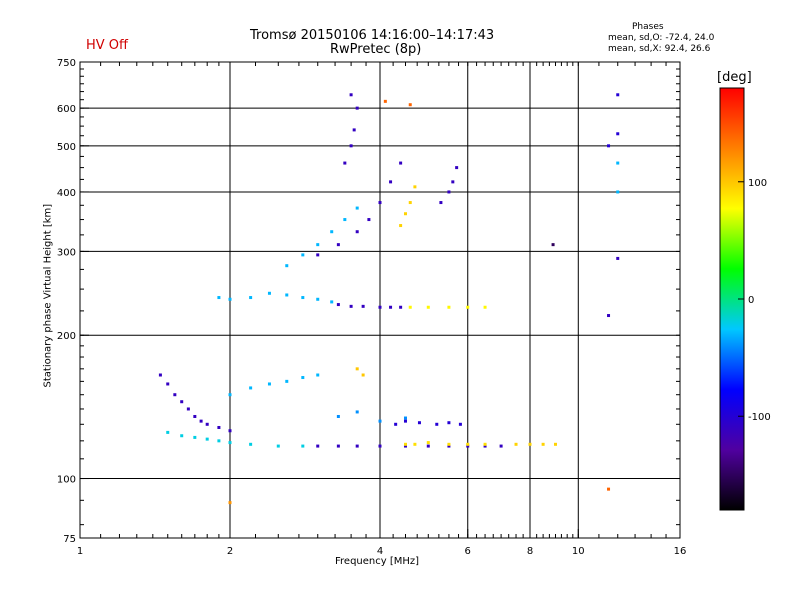 The image size is (800, 600). I want to click on colorbar-tick-label: -100, so click(759, 417).